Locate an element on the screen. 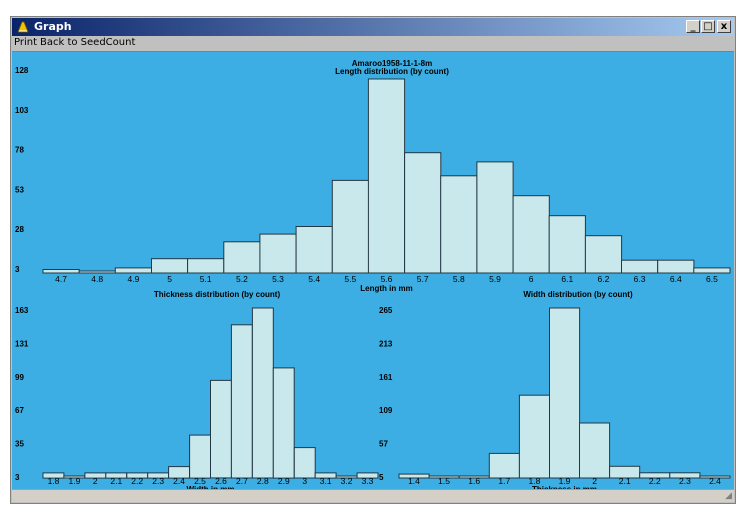 The width and height of the screenshot is (745, 519). bar-6.3 is located at coordinates (640, 266).